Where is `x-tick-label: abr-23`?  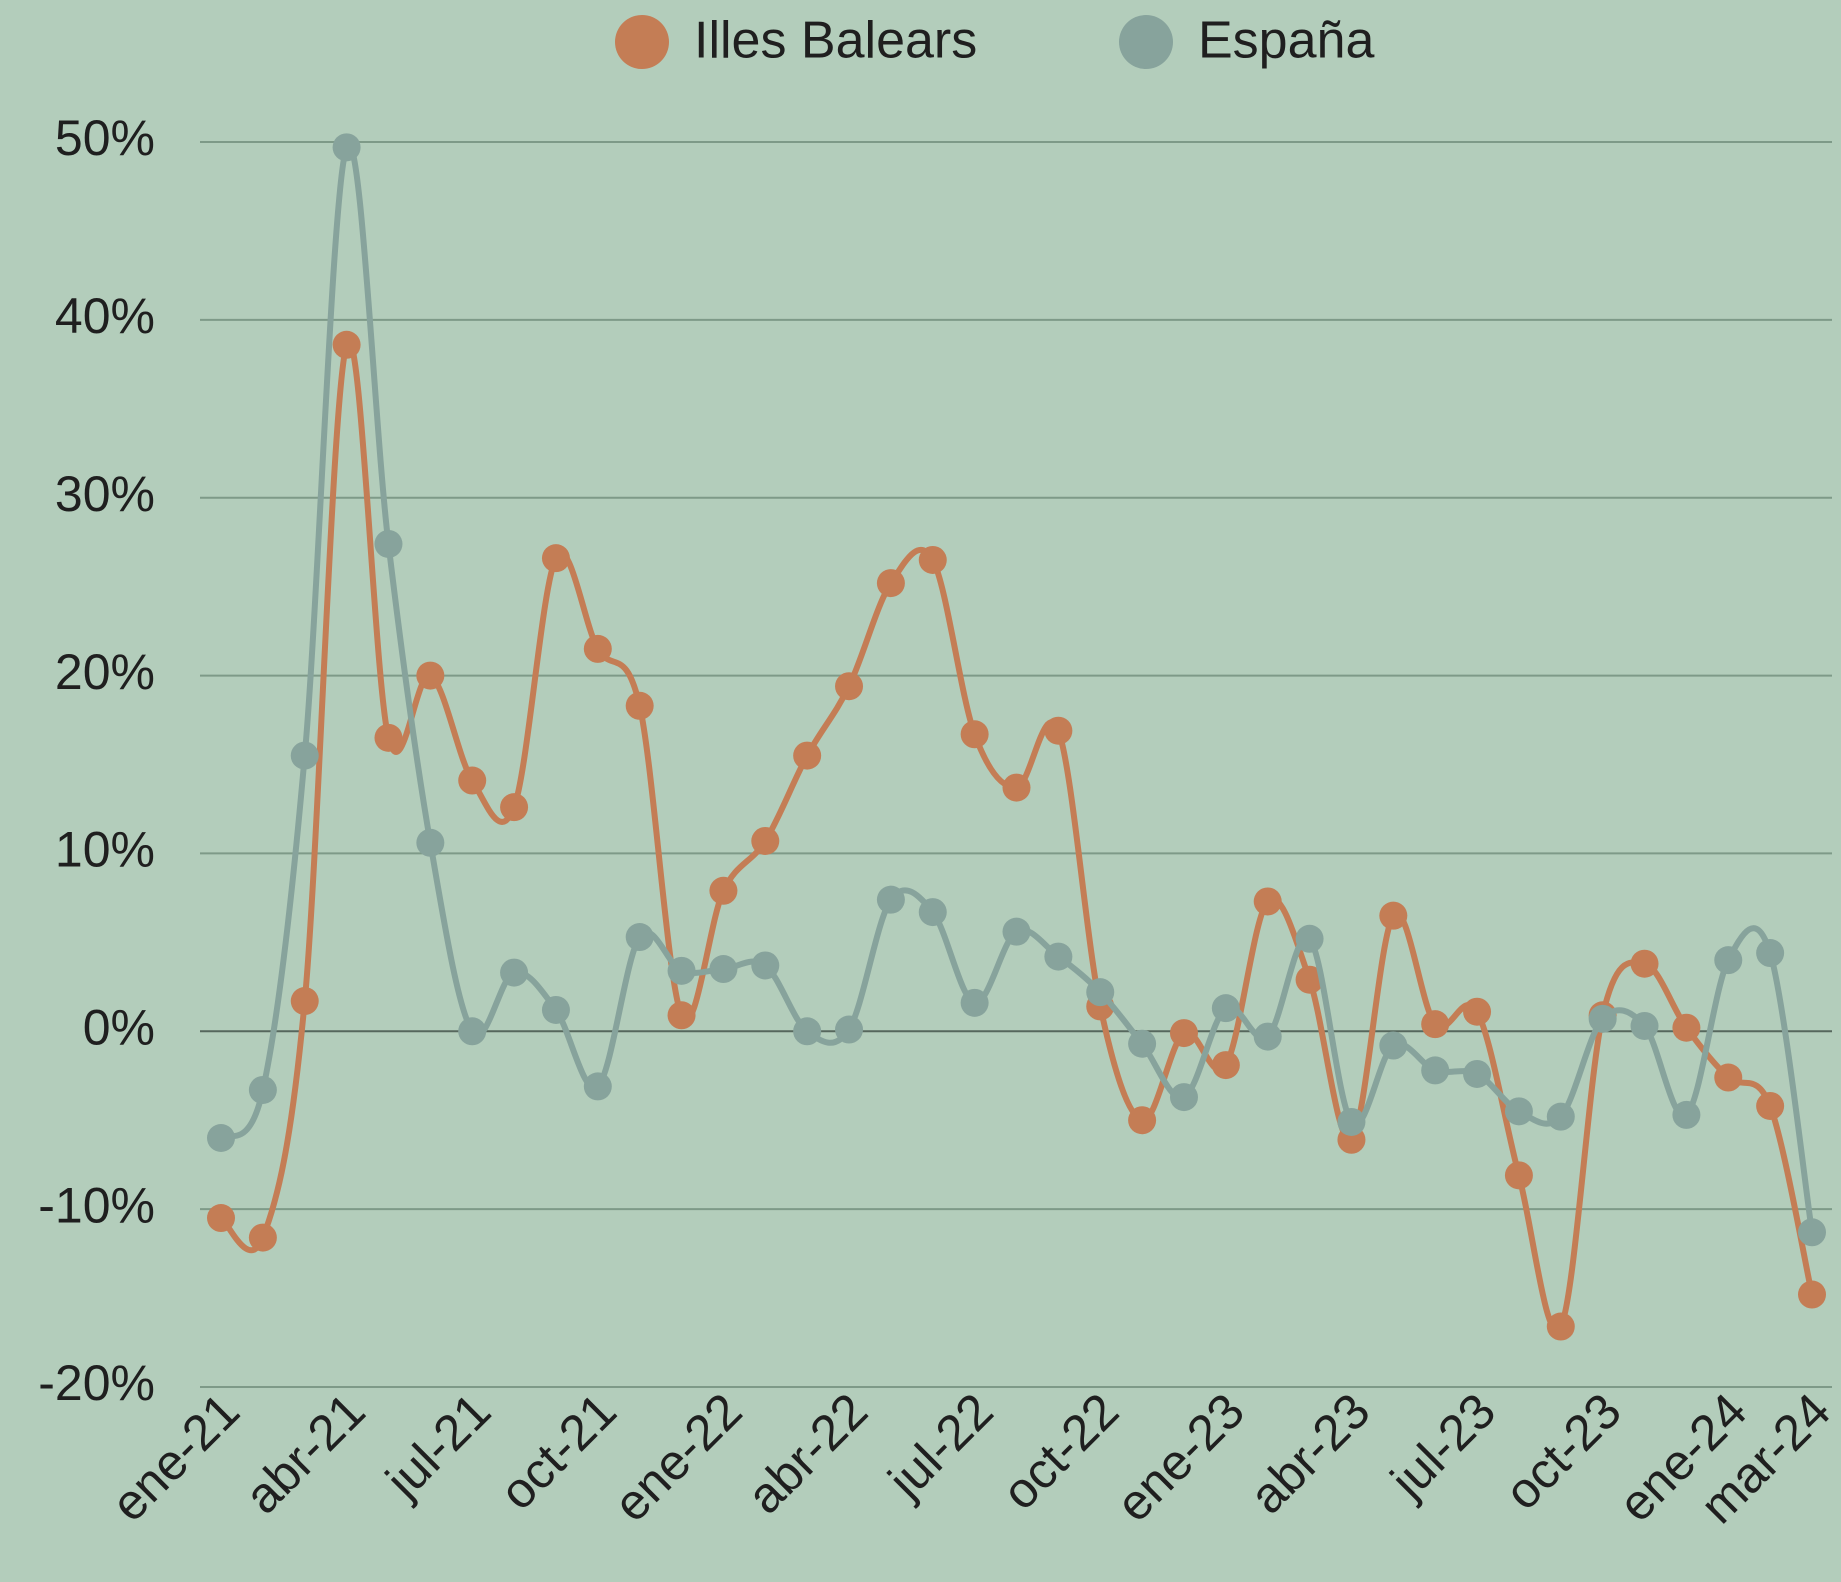
x-tick-label: abr-23 is located at coordinates (1310, 1454).